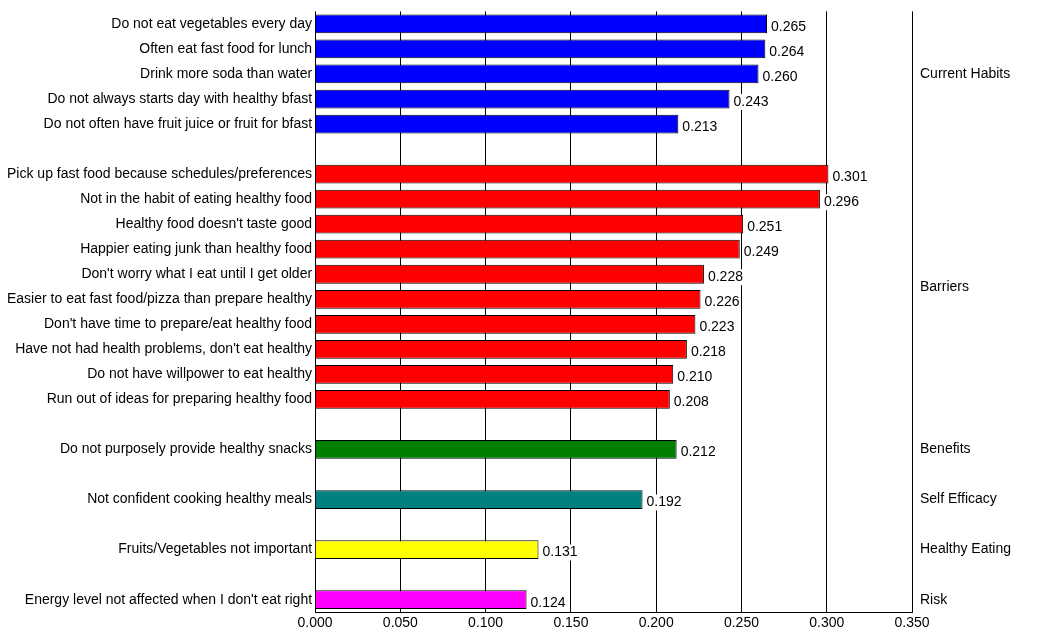  What do you see at coordinates (958, 498) in the screenshot?
I see `text: Self Efficacy` at bounding box center [958, 498].